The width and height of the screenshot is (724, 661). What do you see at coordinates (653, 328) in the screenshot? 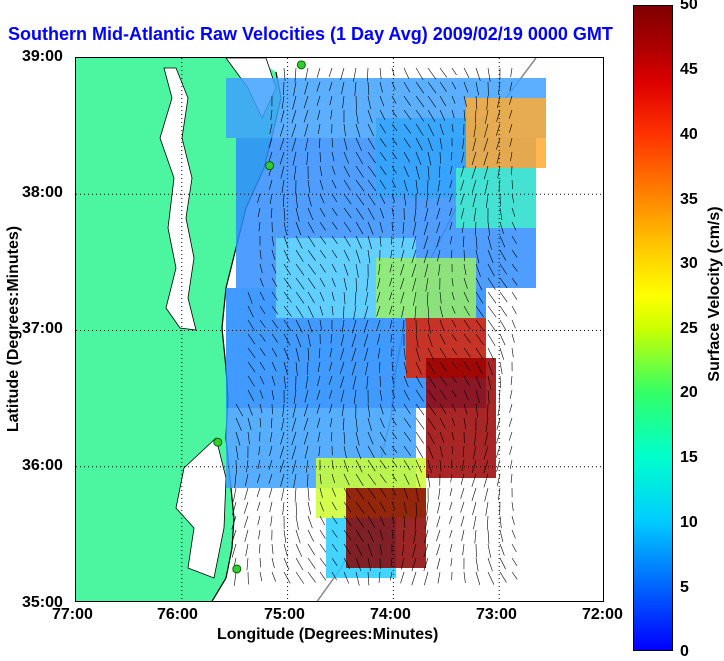
I see `colorbar` at bounding box center [653, 328].